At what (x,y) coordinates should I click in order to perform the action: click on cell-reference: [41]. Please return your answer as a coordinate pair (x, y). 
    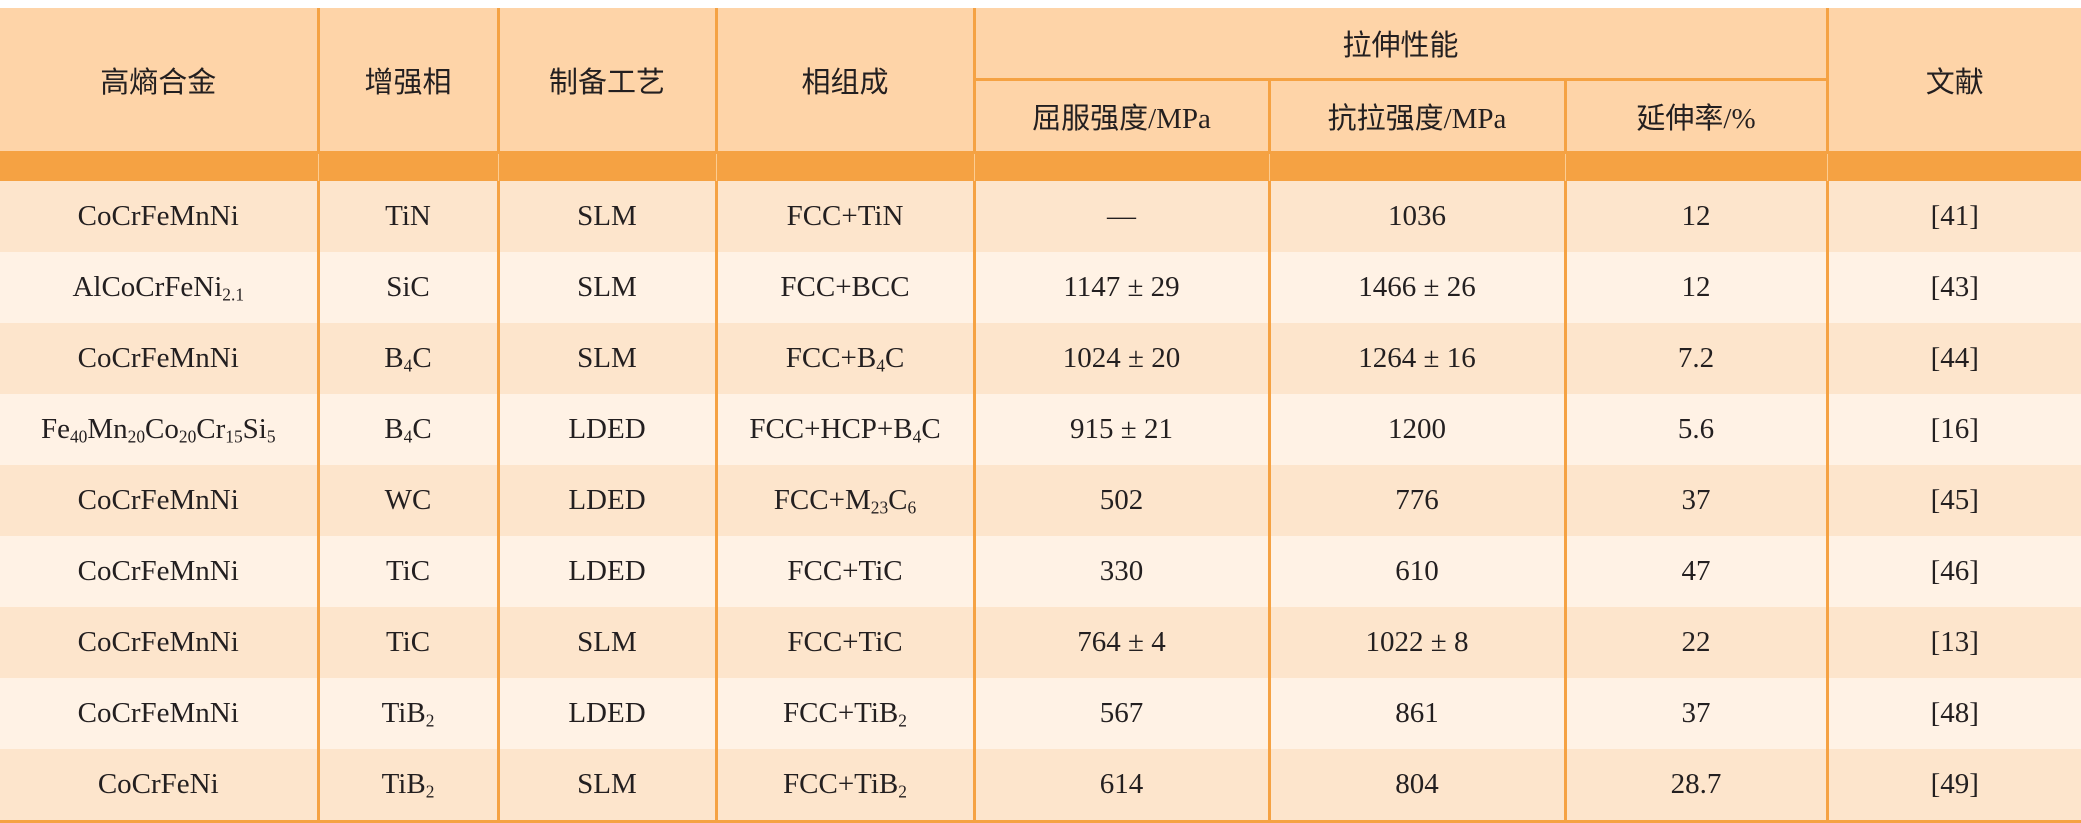
    Looking at the image, I should click on (1953, 216).